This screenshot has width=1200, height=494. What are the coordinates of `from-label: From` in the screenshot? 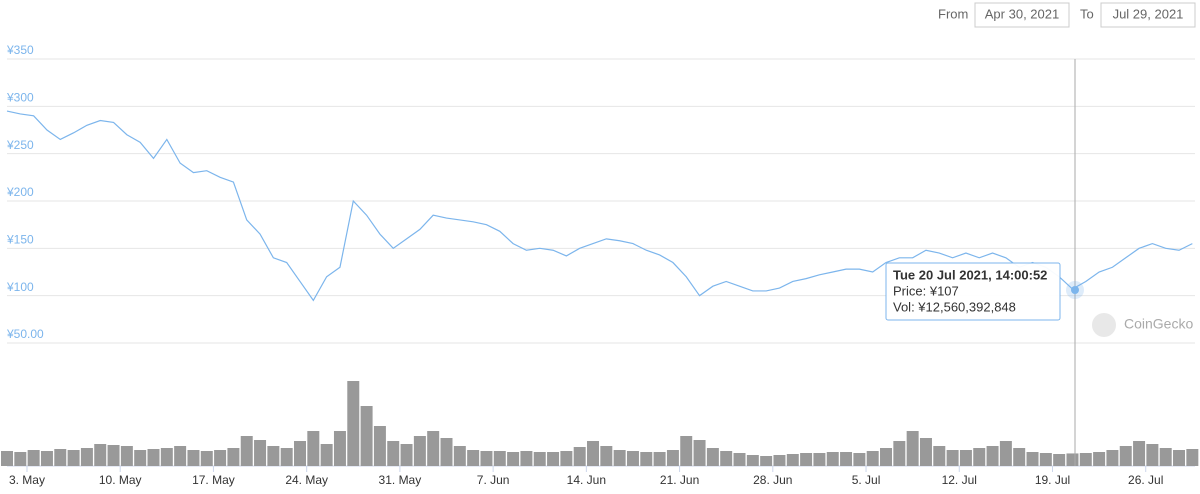 It's located at (953, 13).